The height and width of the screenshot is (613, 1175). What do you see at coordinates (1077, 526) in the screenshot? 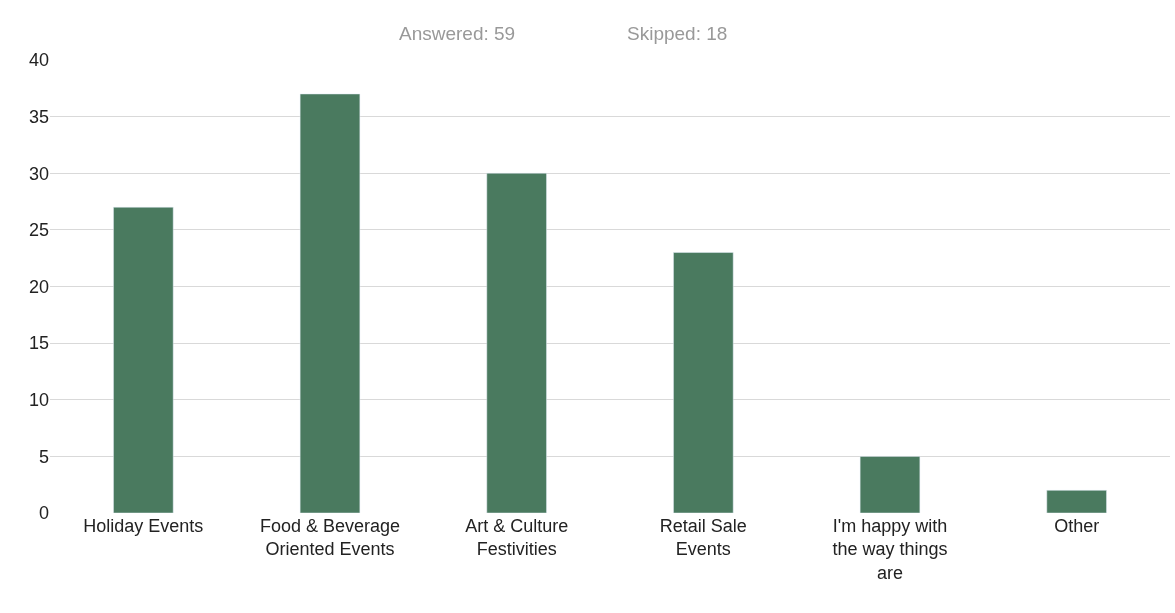
I see `x-tick-label: Other` at bounding box center [1077, 526].